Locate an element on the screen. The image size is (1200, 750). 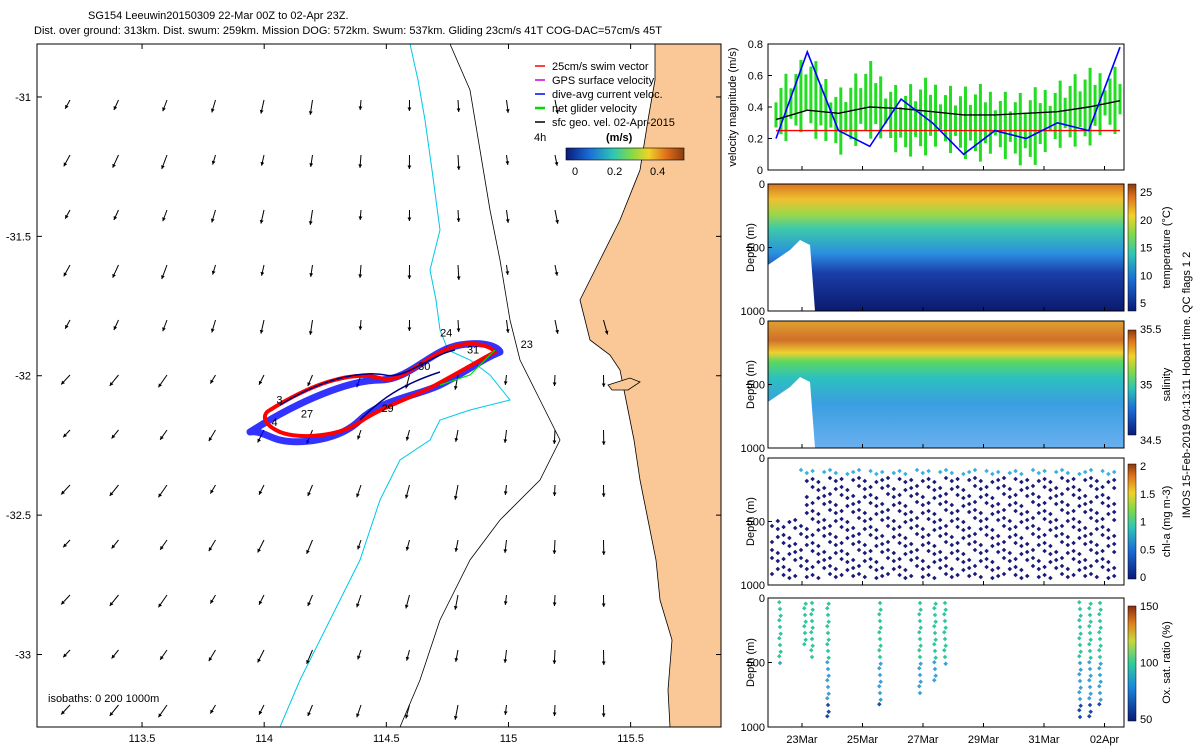
section-1-cbar-tick-2: 34.5 is located at coordinates (1150, 441).